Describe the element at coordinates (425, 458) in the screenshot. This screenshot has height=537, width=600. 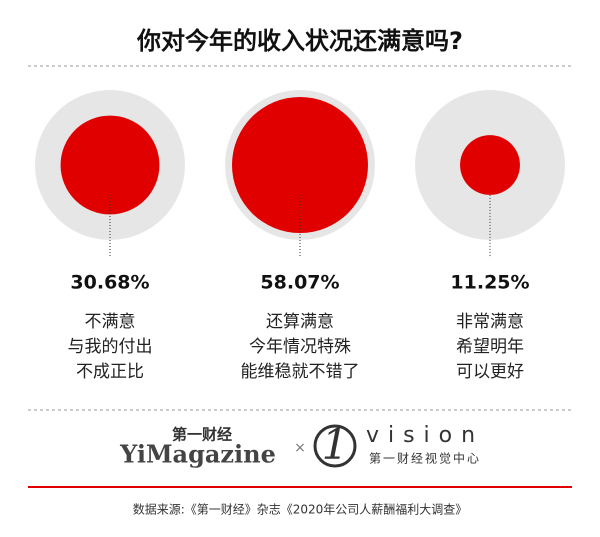
I see `brand-right-cn: 第一财经视觉中心` at that location.